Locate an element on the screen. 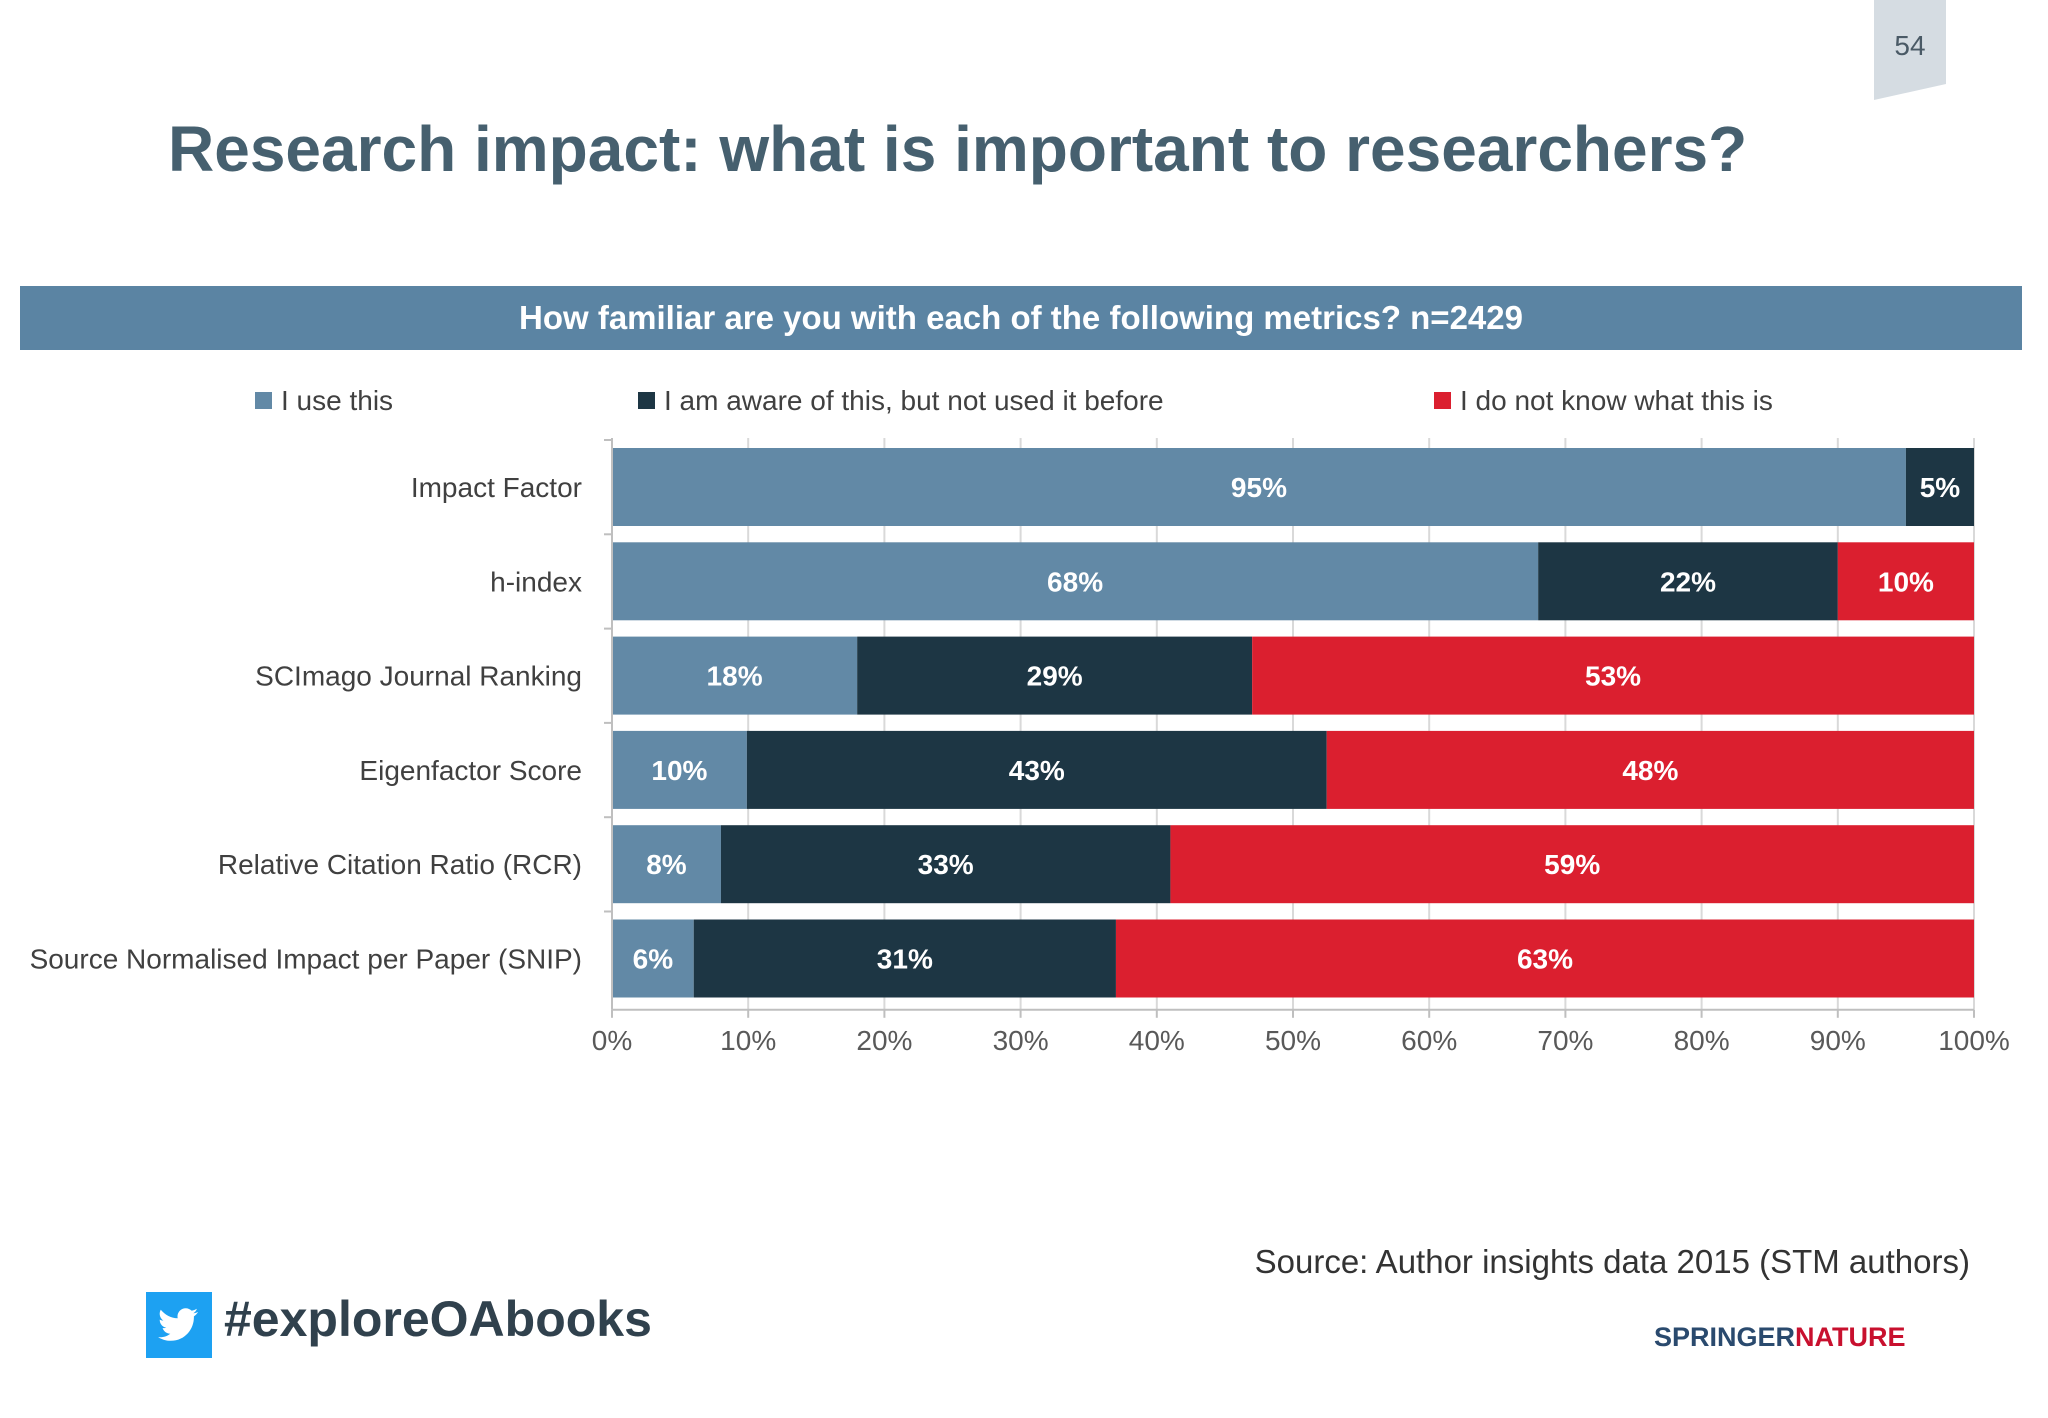  category-label: Relative Citation Ratio (RCR) is located at coordinates (400, 864).